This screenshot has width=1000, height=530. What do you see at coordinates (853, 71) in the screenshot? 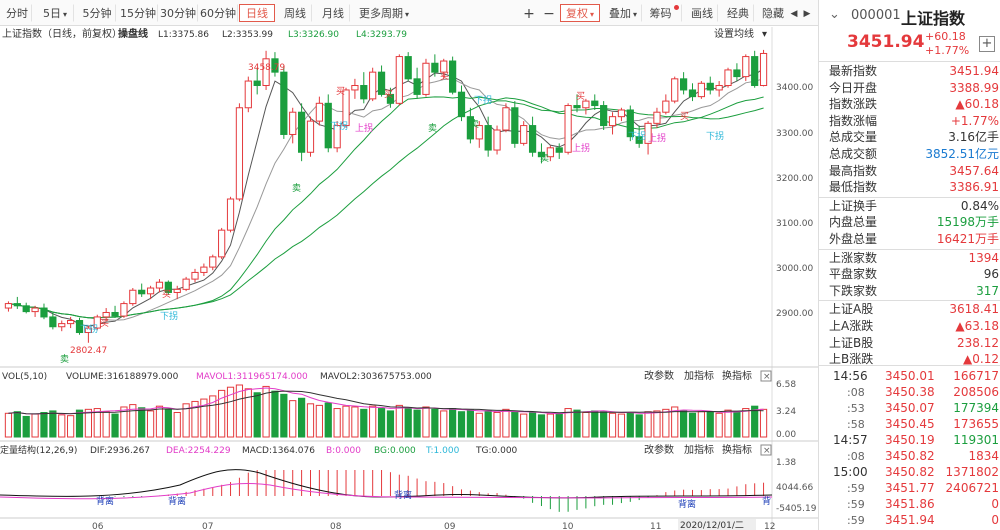
I see `stat-label: 最新指数` at bounding box center [853, 71].